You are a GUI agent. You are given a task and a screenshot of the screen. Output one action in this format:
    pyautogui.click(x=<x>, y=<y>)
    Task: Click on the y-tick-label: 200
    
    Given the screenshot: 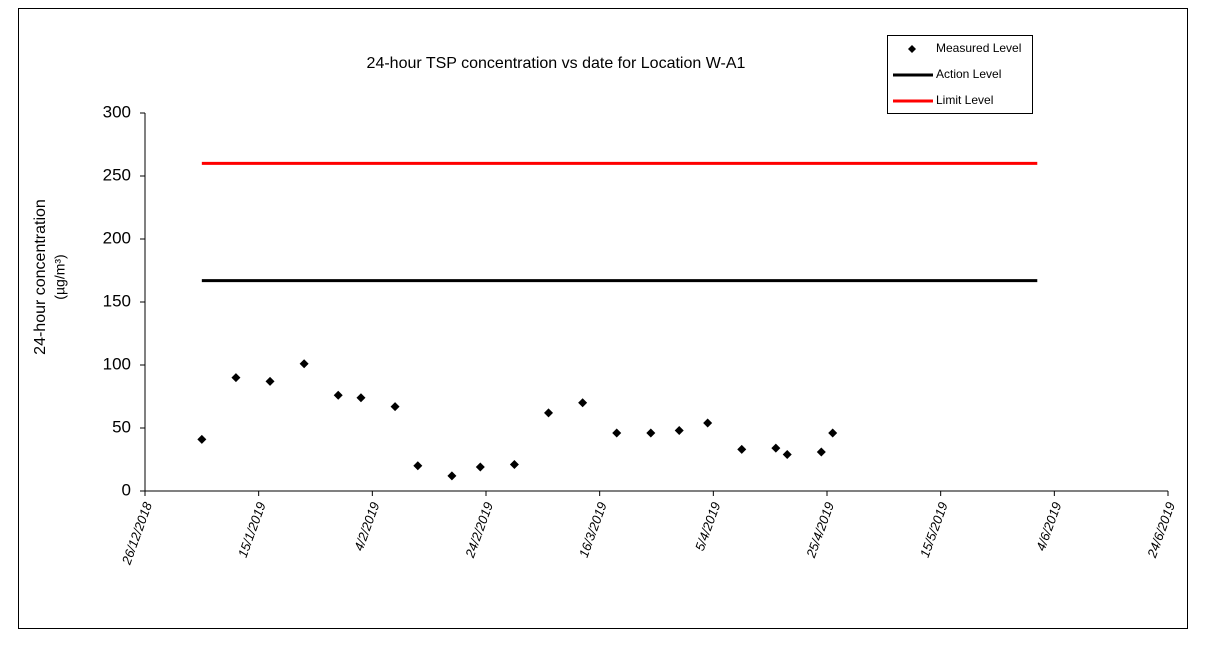 What is the action you would take?
    pyautogui.click(x=117, y=237)
    